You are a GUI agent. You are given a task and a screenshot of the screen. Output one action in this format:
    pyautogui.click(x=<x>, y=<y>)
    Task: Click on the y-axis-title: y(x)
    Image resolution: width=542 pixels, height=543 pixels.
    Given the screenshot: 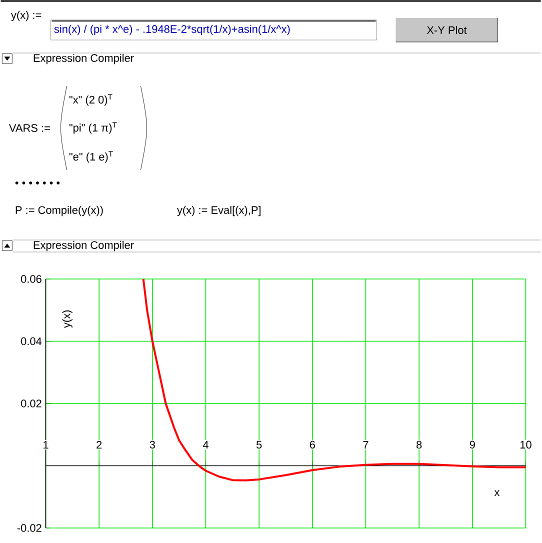 What is the action you would take?
    pyautogui.click(x=67, y=319)
    